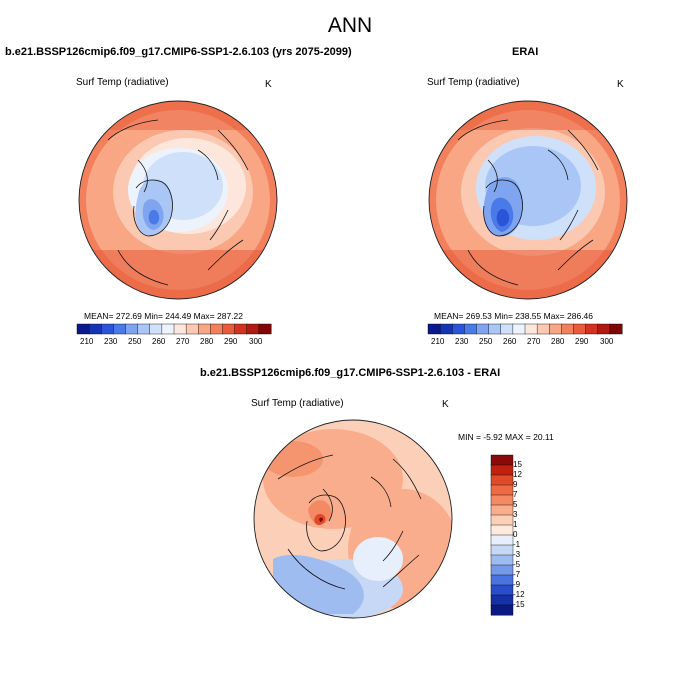  I want to click on panel-2-map, so click(528, 200).